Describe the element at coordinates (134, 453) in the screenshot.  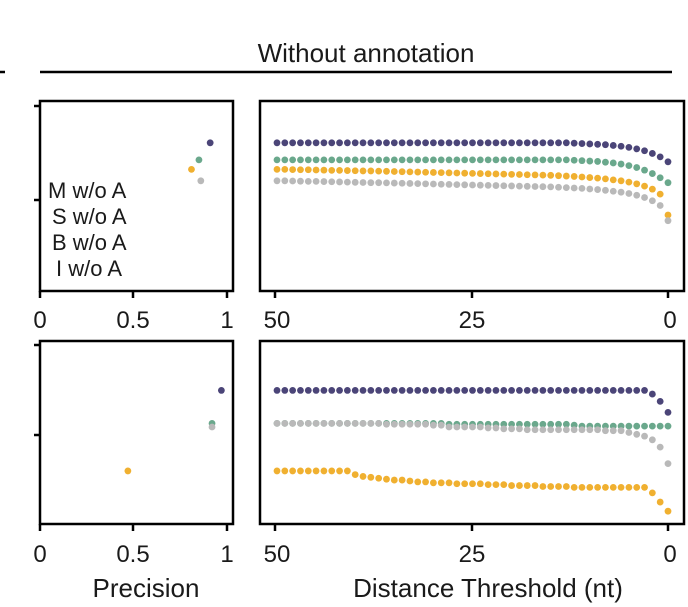
I see `panel-bottom-left: 0 0.5 1` at that location.